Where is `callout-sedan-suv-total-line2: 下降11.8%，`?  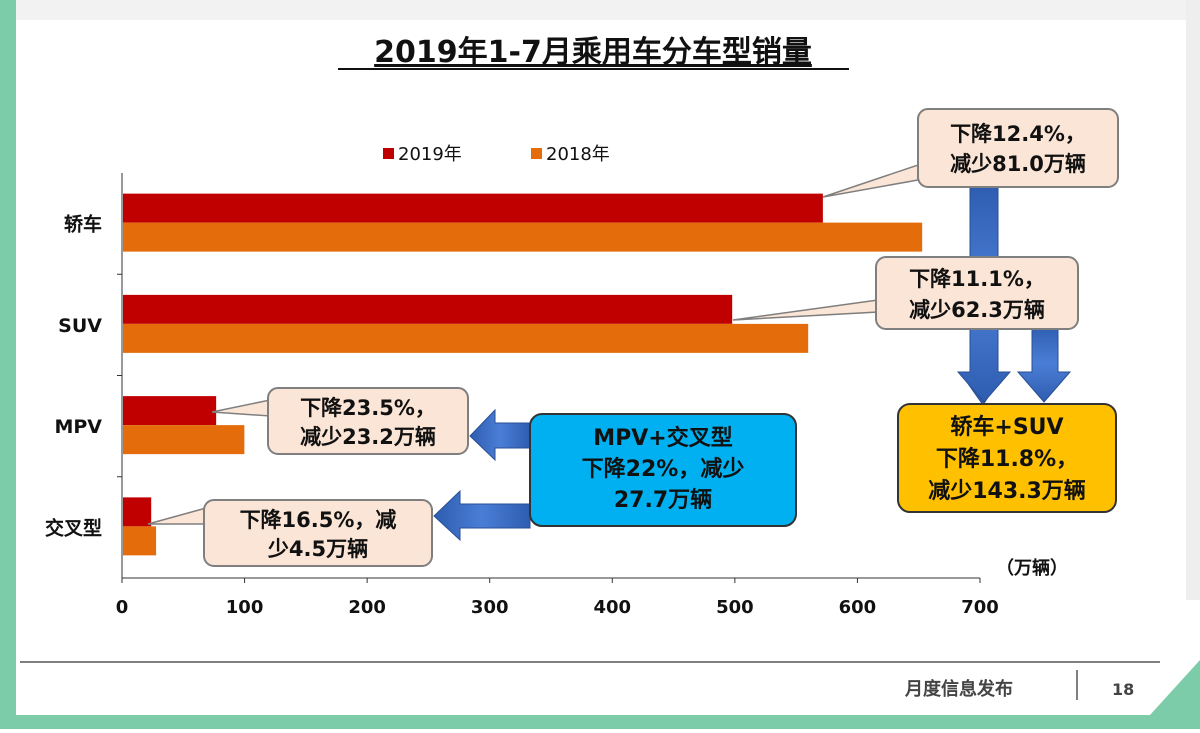
callout-sedan-suv-total-line2: 下降11.8%， is located at coordinates (1007, 459).